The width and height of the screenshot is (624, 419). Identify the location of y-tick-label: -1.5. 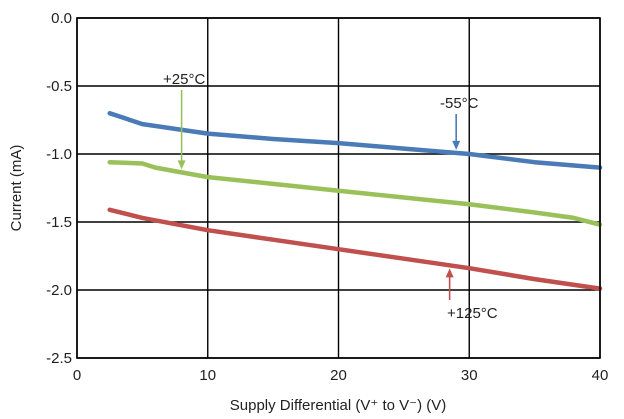
(59, 222).